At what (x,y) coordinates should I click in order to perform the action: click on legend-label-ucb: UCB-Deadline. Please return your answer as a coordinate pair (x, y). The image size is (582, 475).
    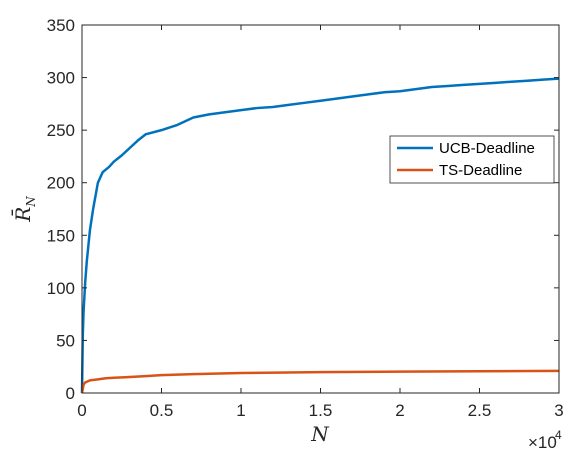
    Looking at the image, I should click on (487, 148).